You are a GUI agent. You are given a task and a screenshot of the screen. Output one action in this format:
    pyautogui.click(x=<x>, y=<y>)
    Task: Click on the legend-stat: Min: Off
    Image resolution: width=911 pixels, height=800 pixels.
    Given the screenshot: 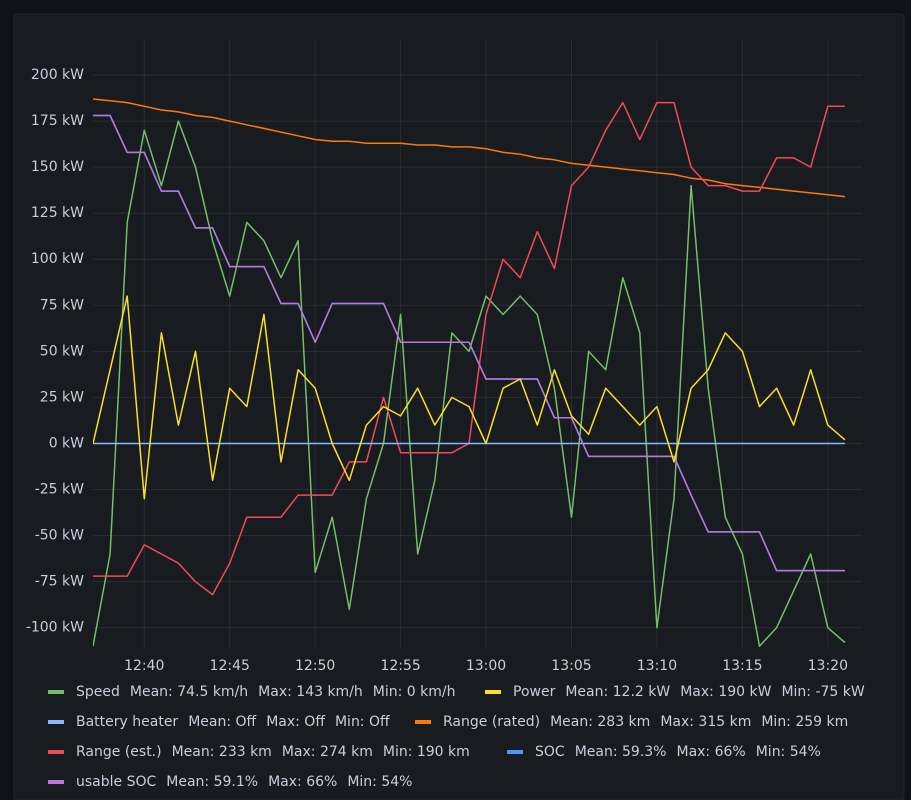 What is the action you would take?
    pyautogui.click(x=362, y=722)
    